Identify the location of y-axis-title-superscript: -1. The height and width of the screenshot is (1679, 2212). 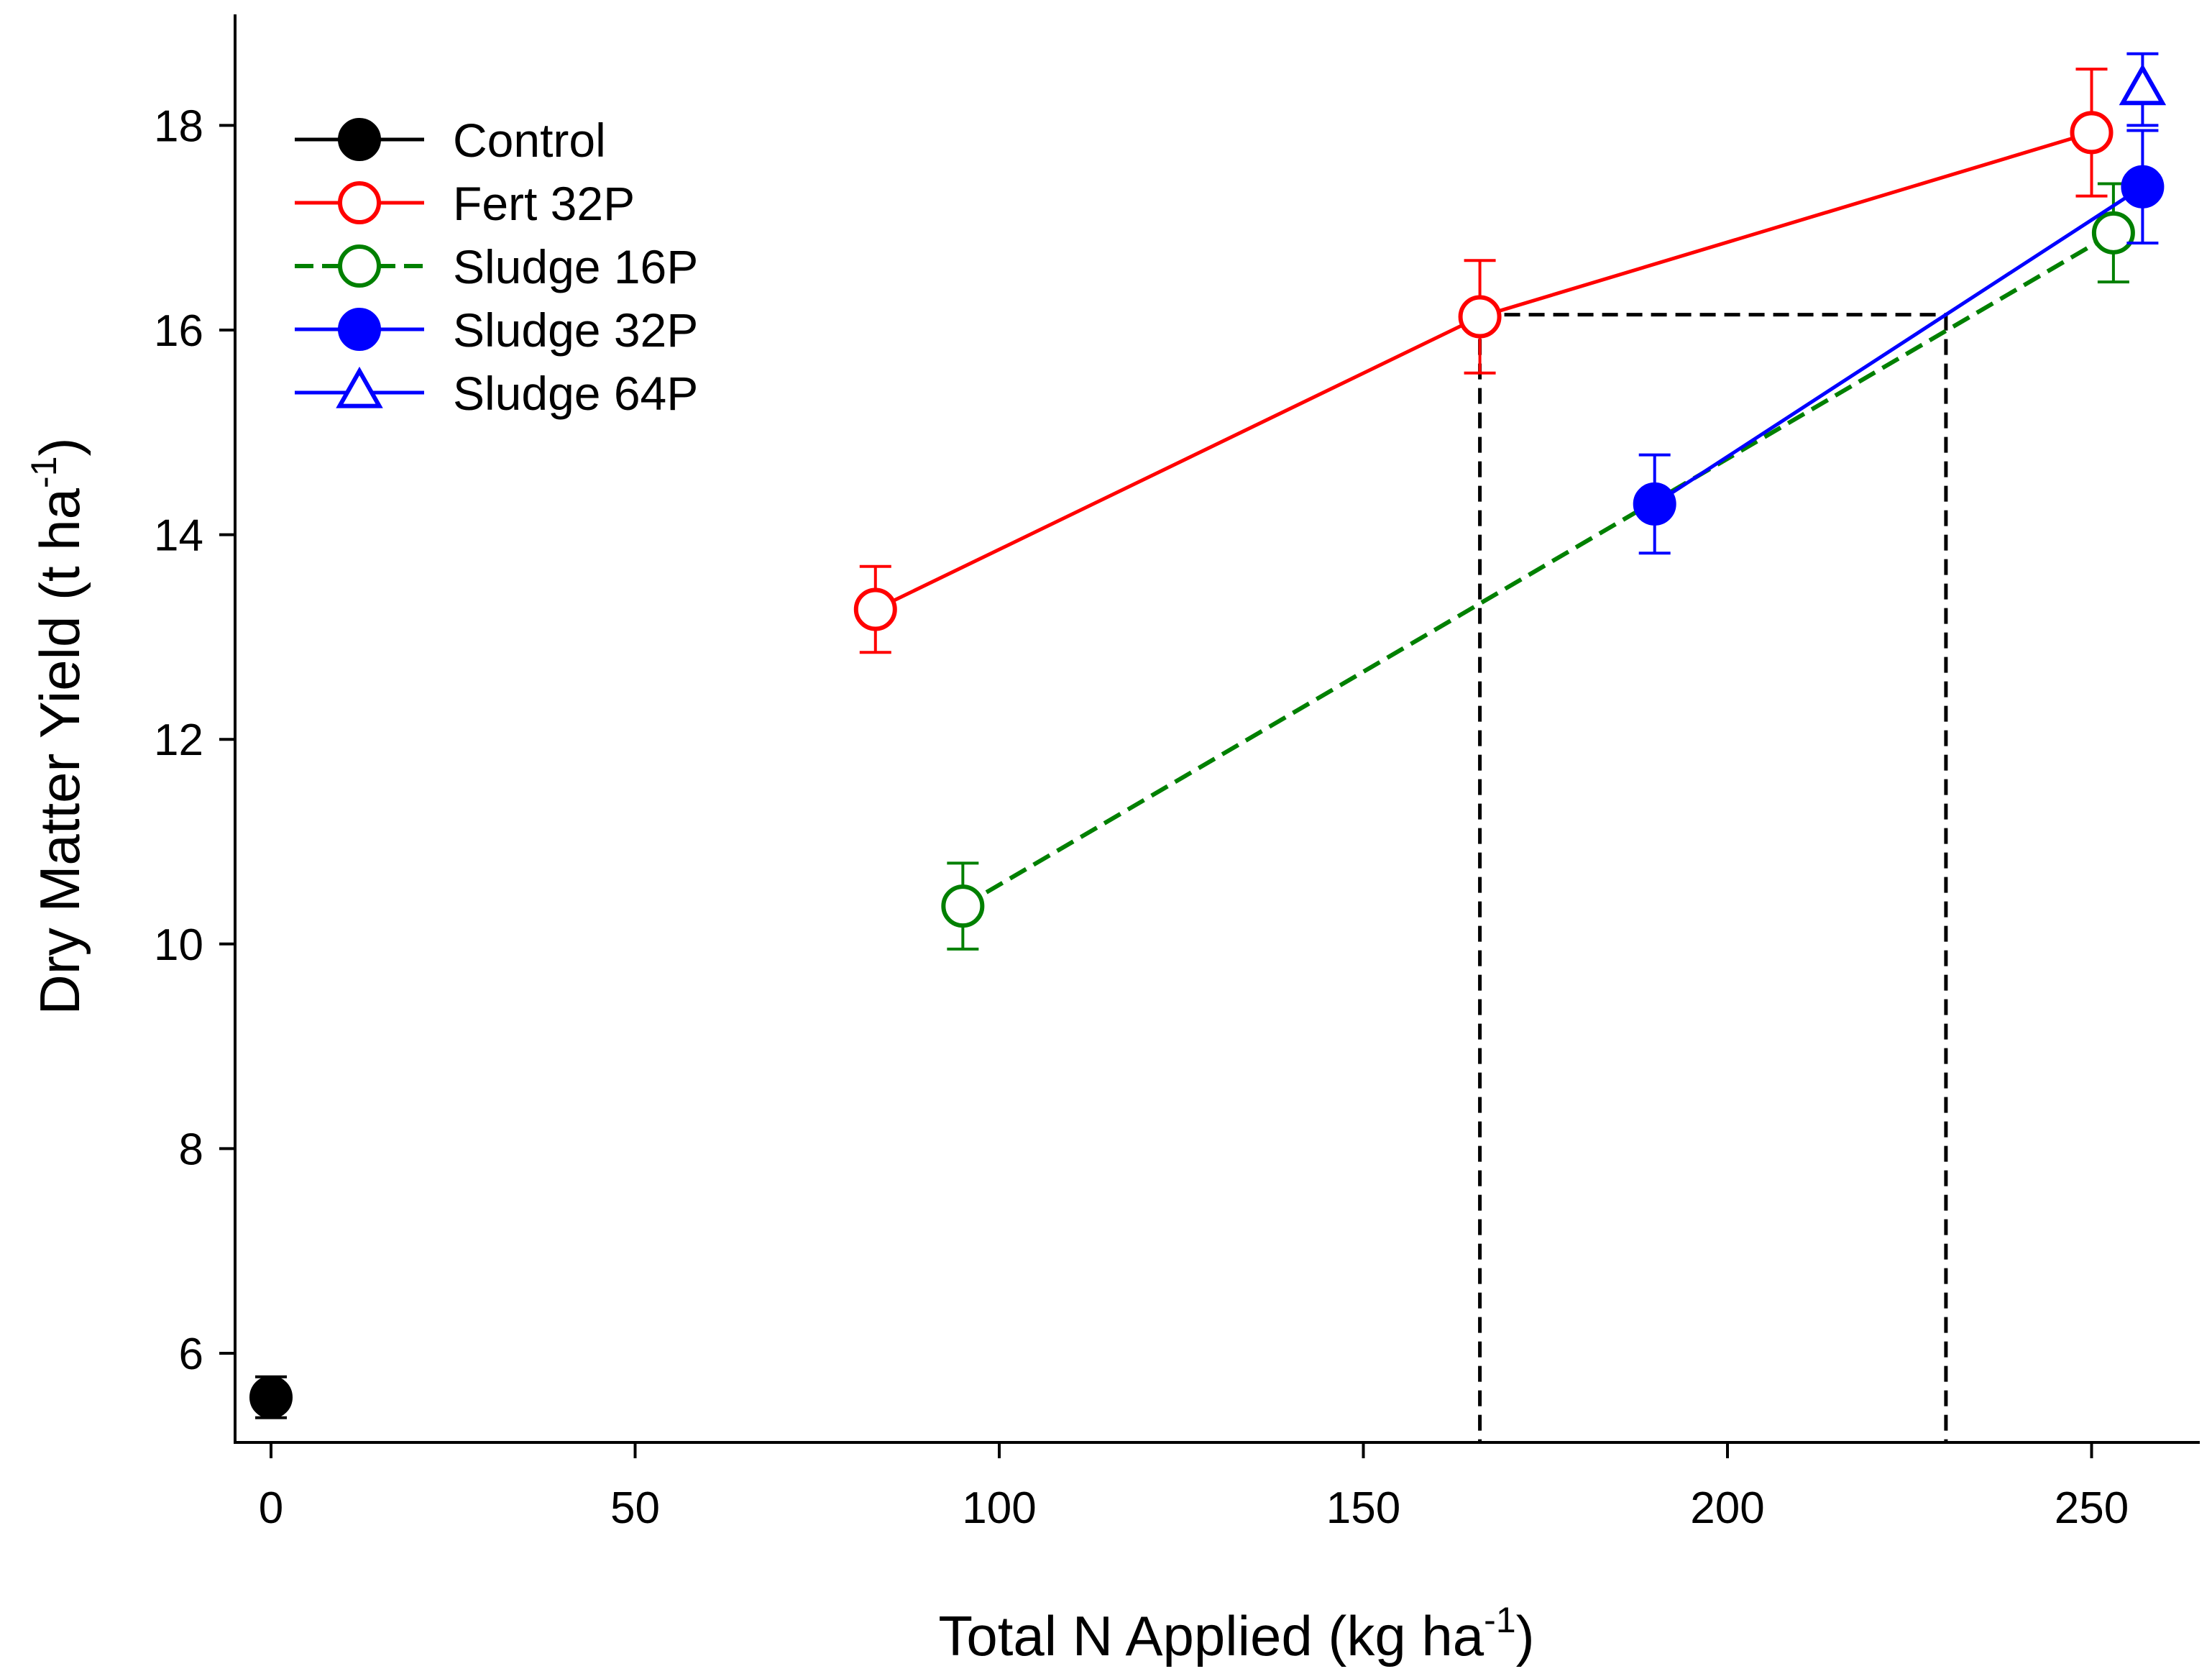
(44, 472).